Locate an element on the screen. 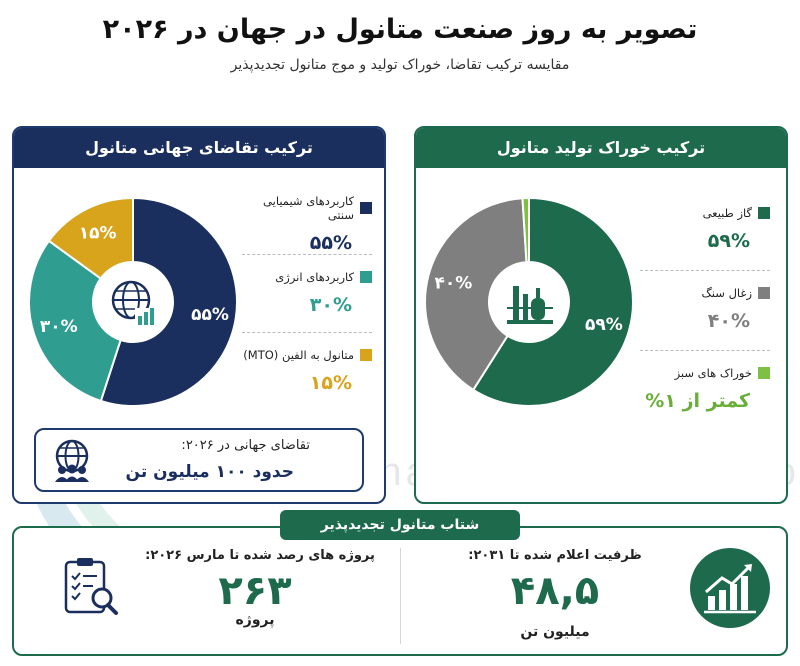  legend-label: کاربردهای شیمیایی سنتی is located at coordinates (308, 208).